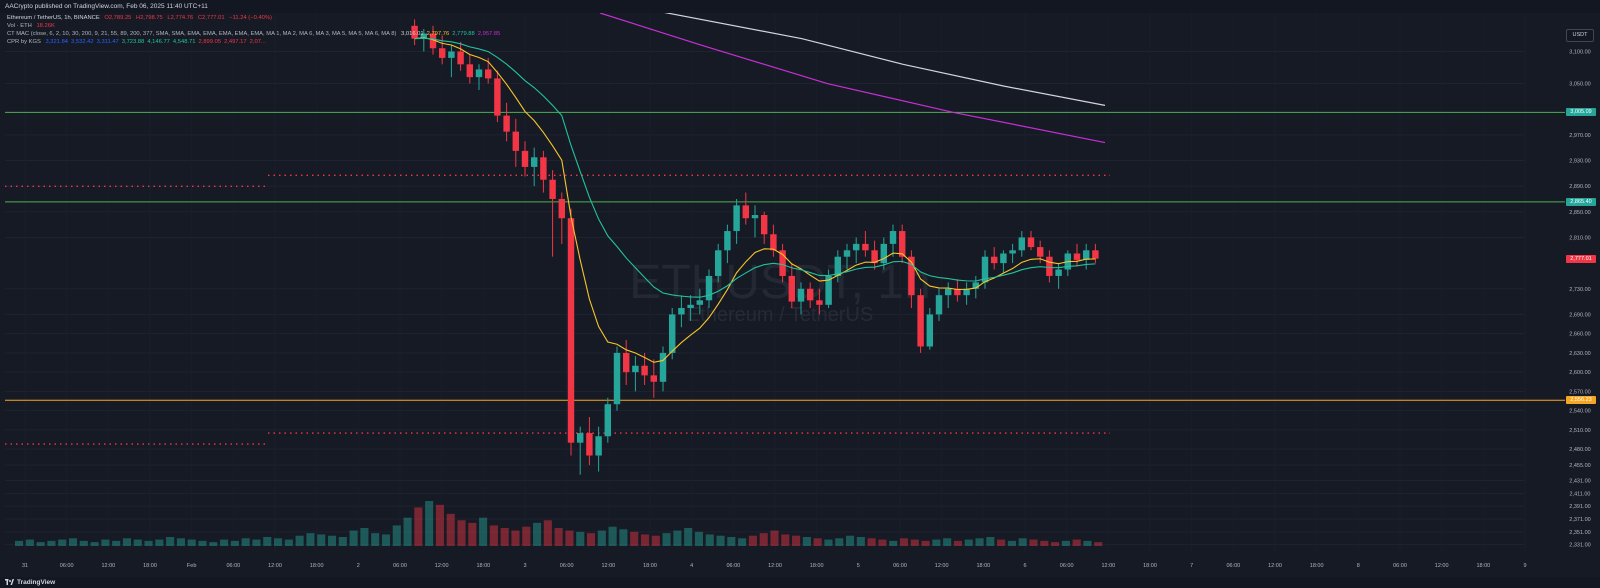  Describe the element at coordinates (31, 26) in the screenshot. I see `legend-vol-line: Vol · ETH 18.26K` at that location.